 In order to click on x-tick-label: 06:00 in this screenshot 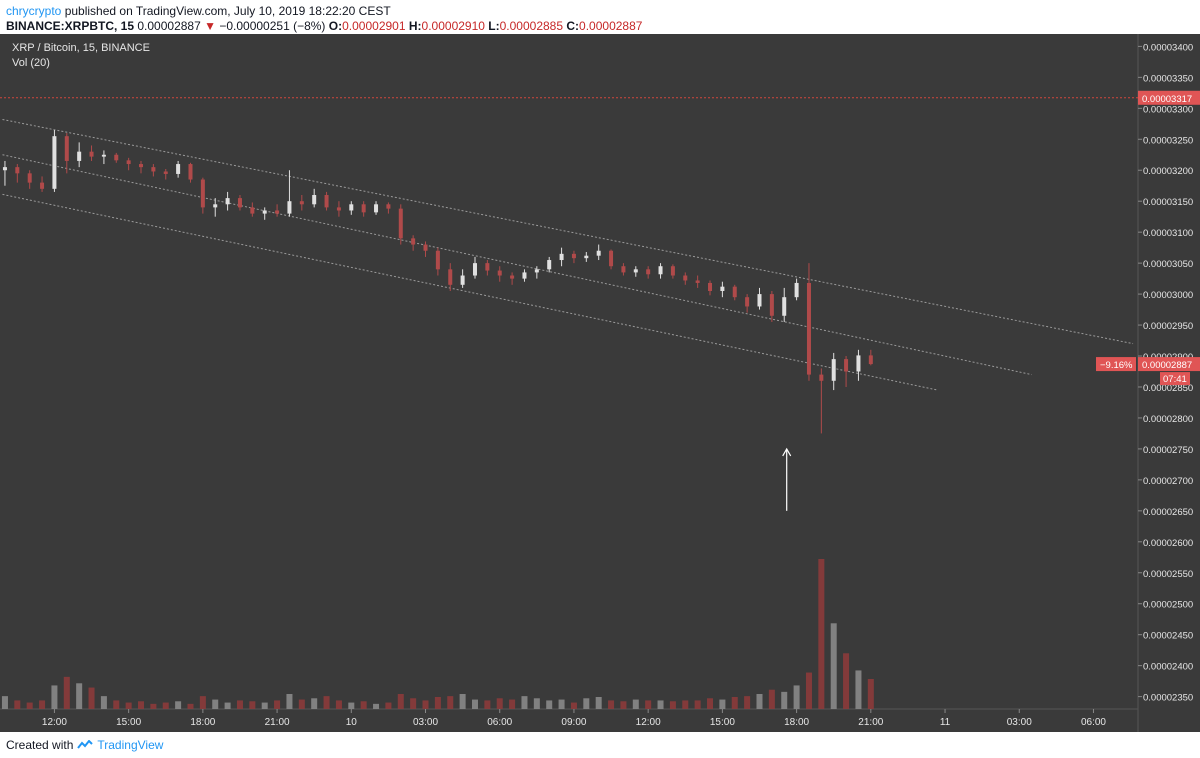, I will do `click(499, 722)`.